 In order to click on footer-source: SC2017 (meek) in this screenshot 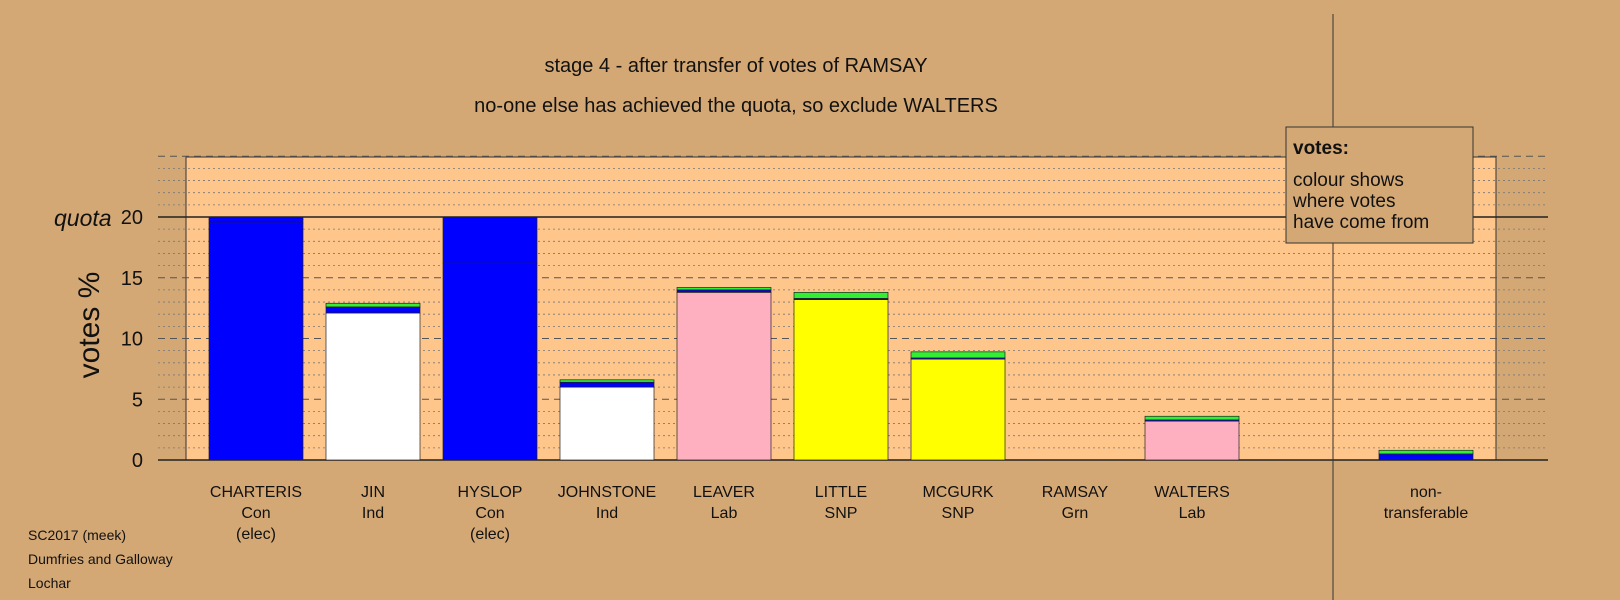, I will do `click(77, 535)`.